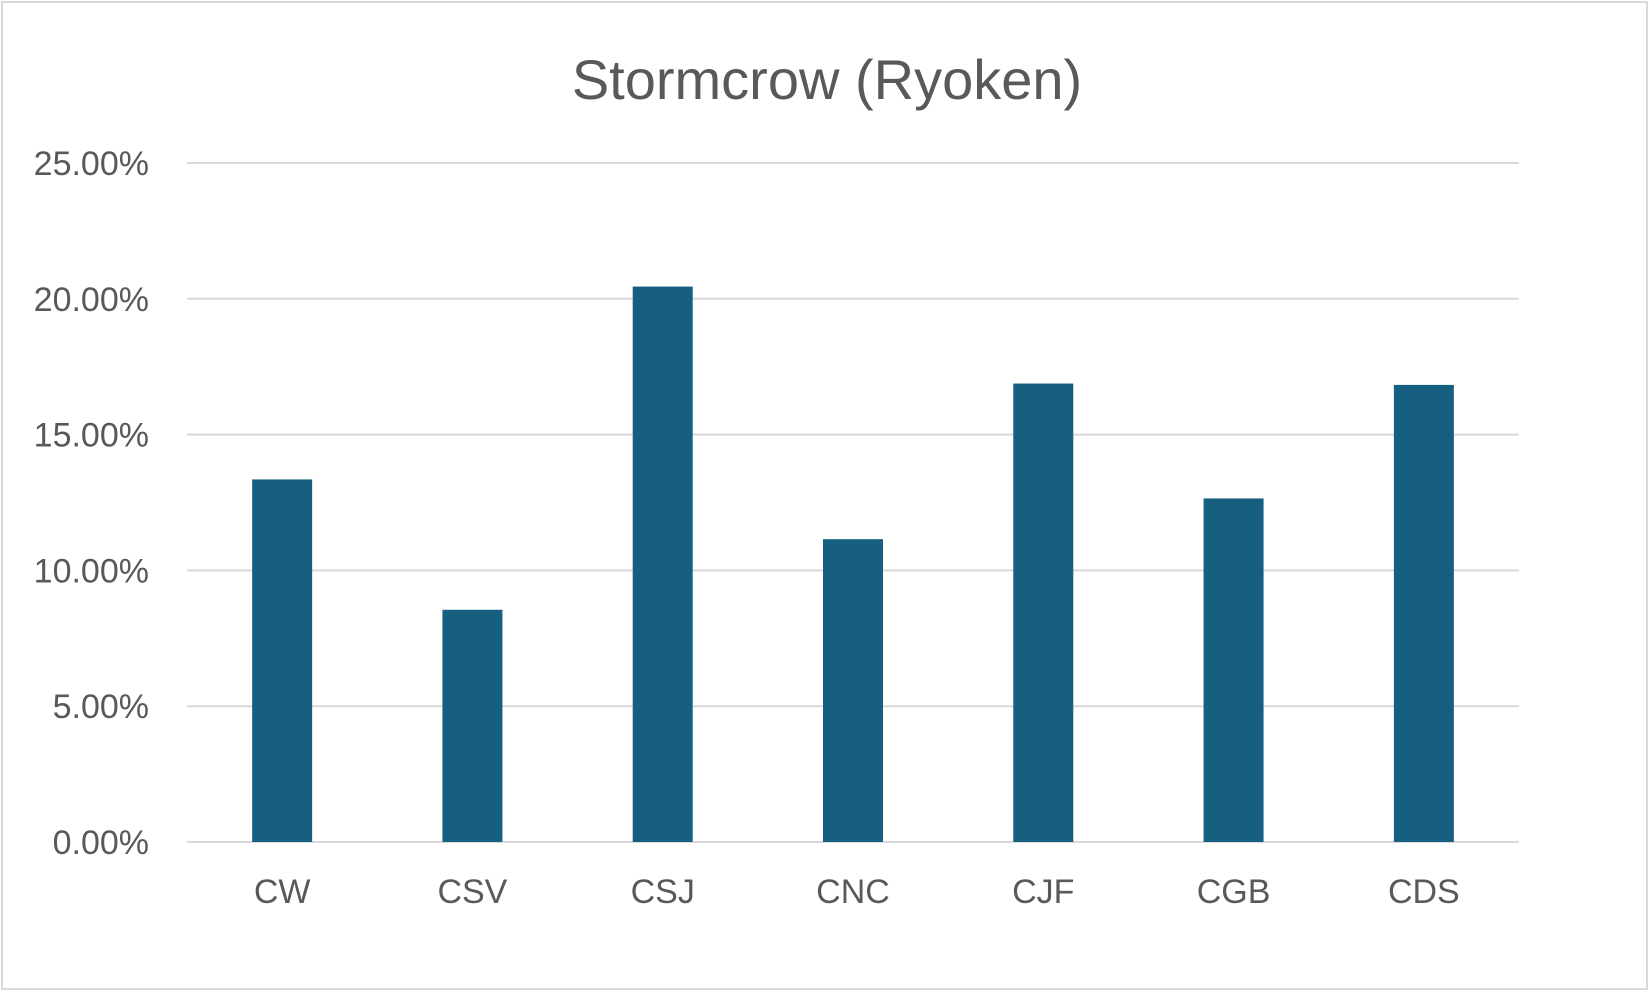 The image size is (1651, 997). What do you see at coordinates (472, 725) in the screenshot?
I see `bar-csv` at bounding box center [472, 725].